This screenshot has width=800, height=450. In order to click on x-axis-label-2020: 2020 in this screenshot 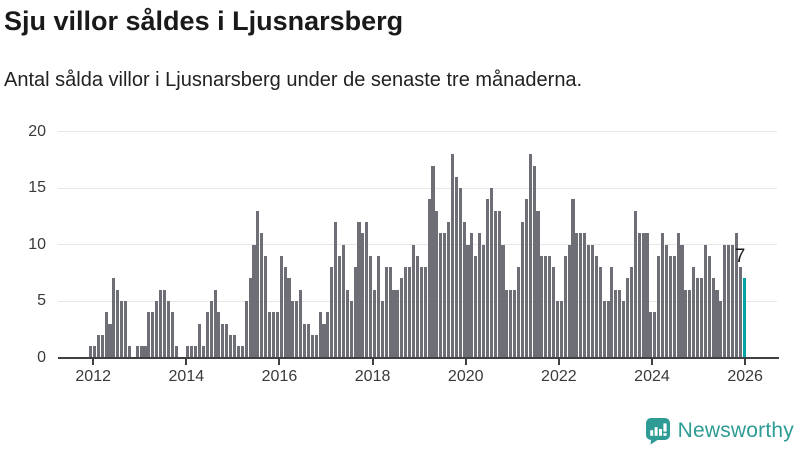, I will do `click(465, 376)`.